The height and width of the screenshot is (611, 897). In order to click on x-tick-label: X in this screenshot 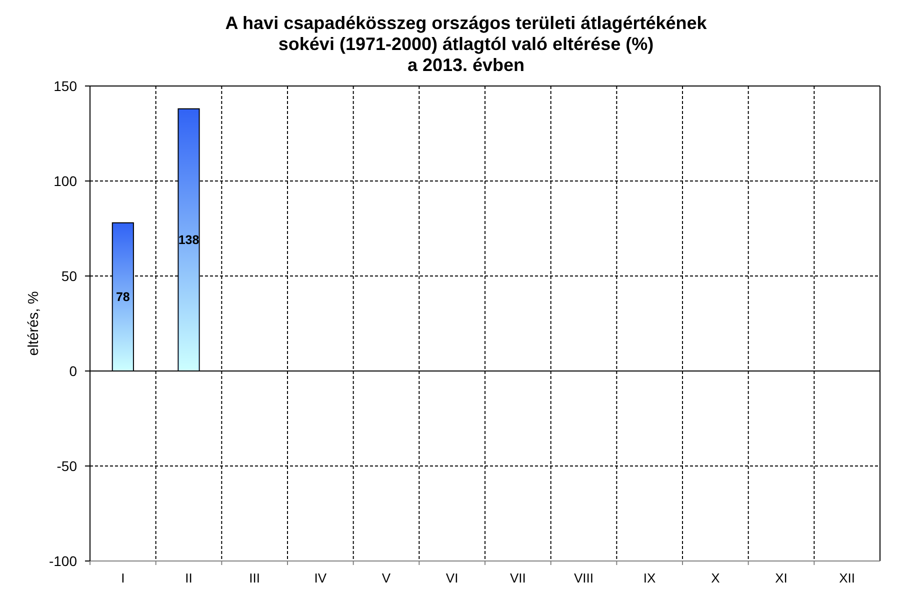, I will do `click(715, 578)`.